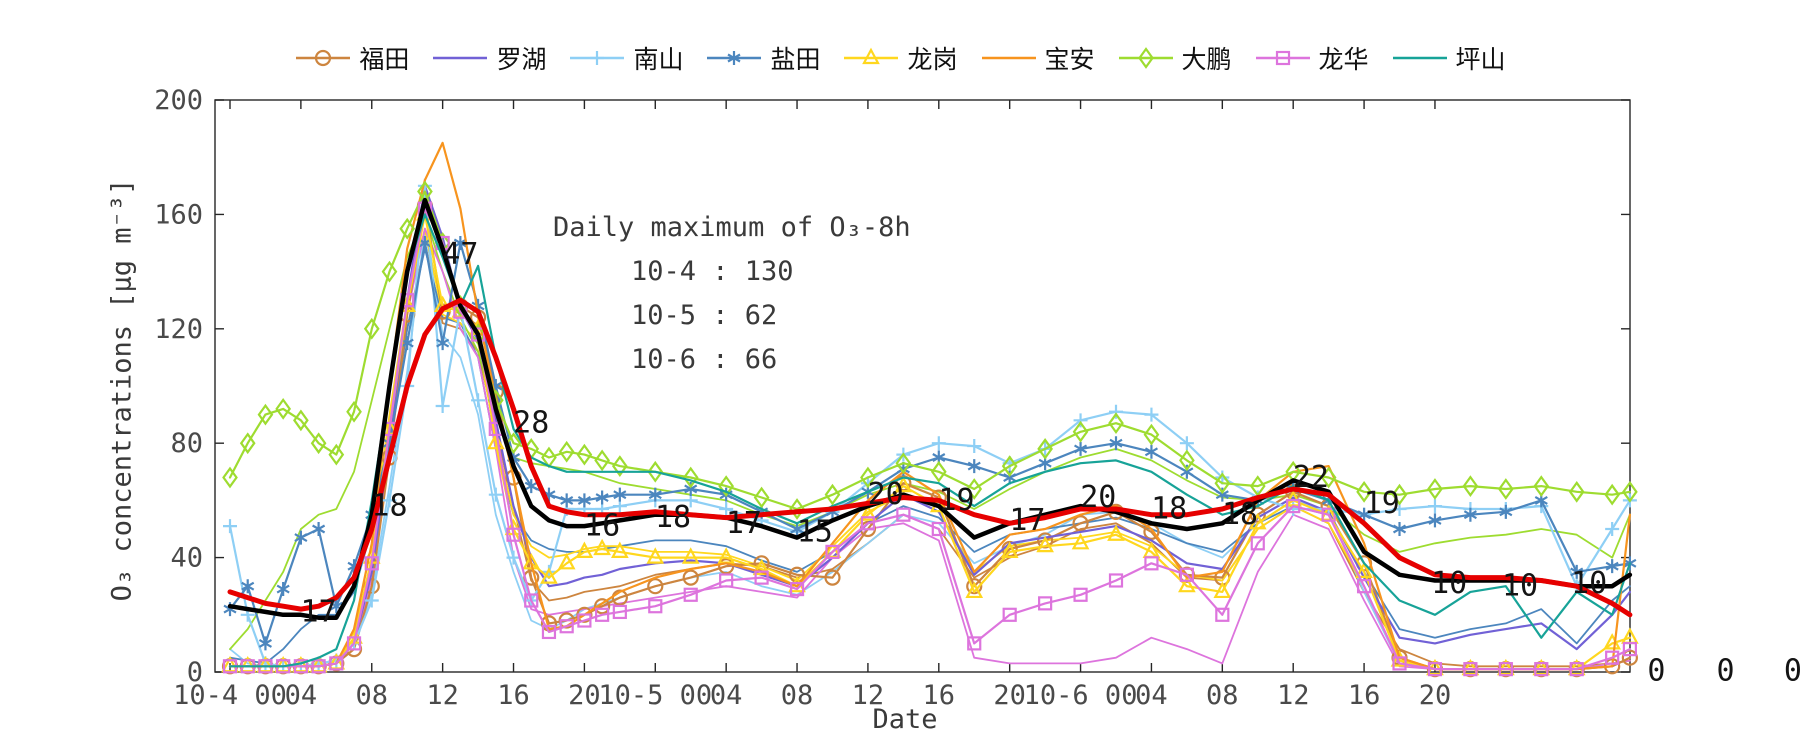 Image resolution: width=1800 pixels, height=750 pixels. I want to click on legend-label: 龙华, so click(1343, 60).